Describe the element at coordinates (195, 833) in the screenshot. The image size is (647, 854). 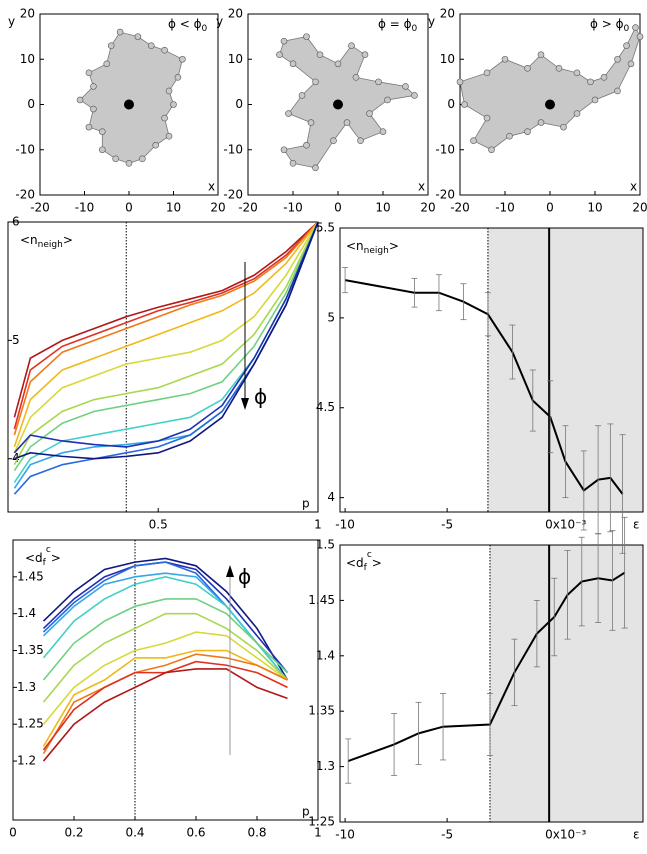
I see `x-tick-label: 0.6` at that location.